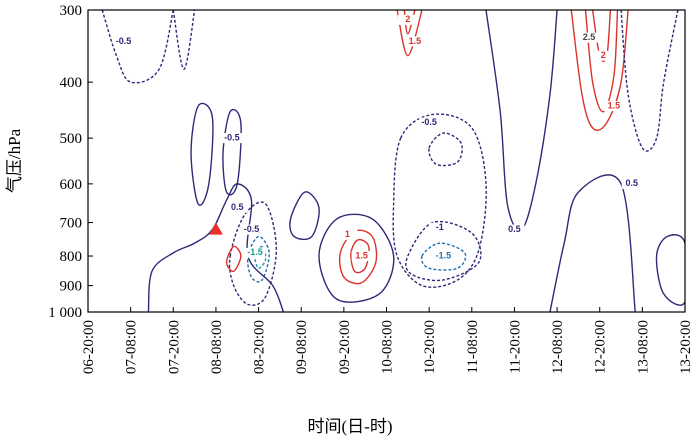 The height and width of the screenshot is (446, 700). What do you see at coordinates (643, 347) in the screenshot?
I see `x-tick-label: 13-08:00` at bounding box center [643, 347].